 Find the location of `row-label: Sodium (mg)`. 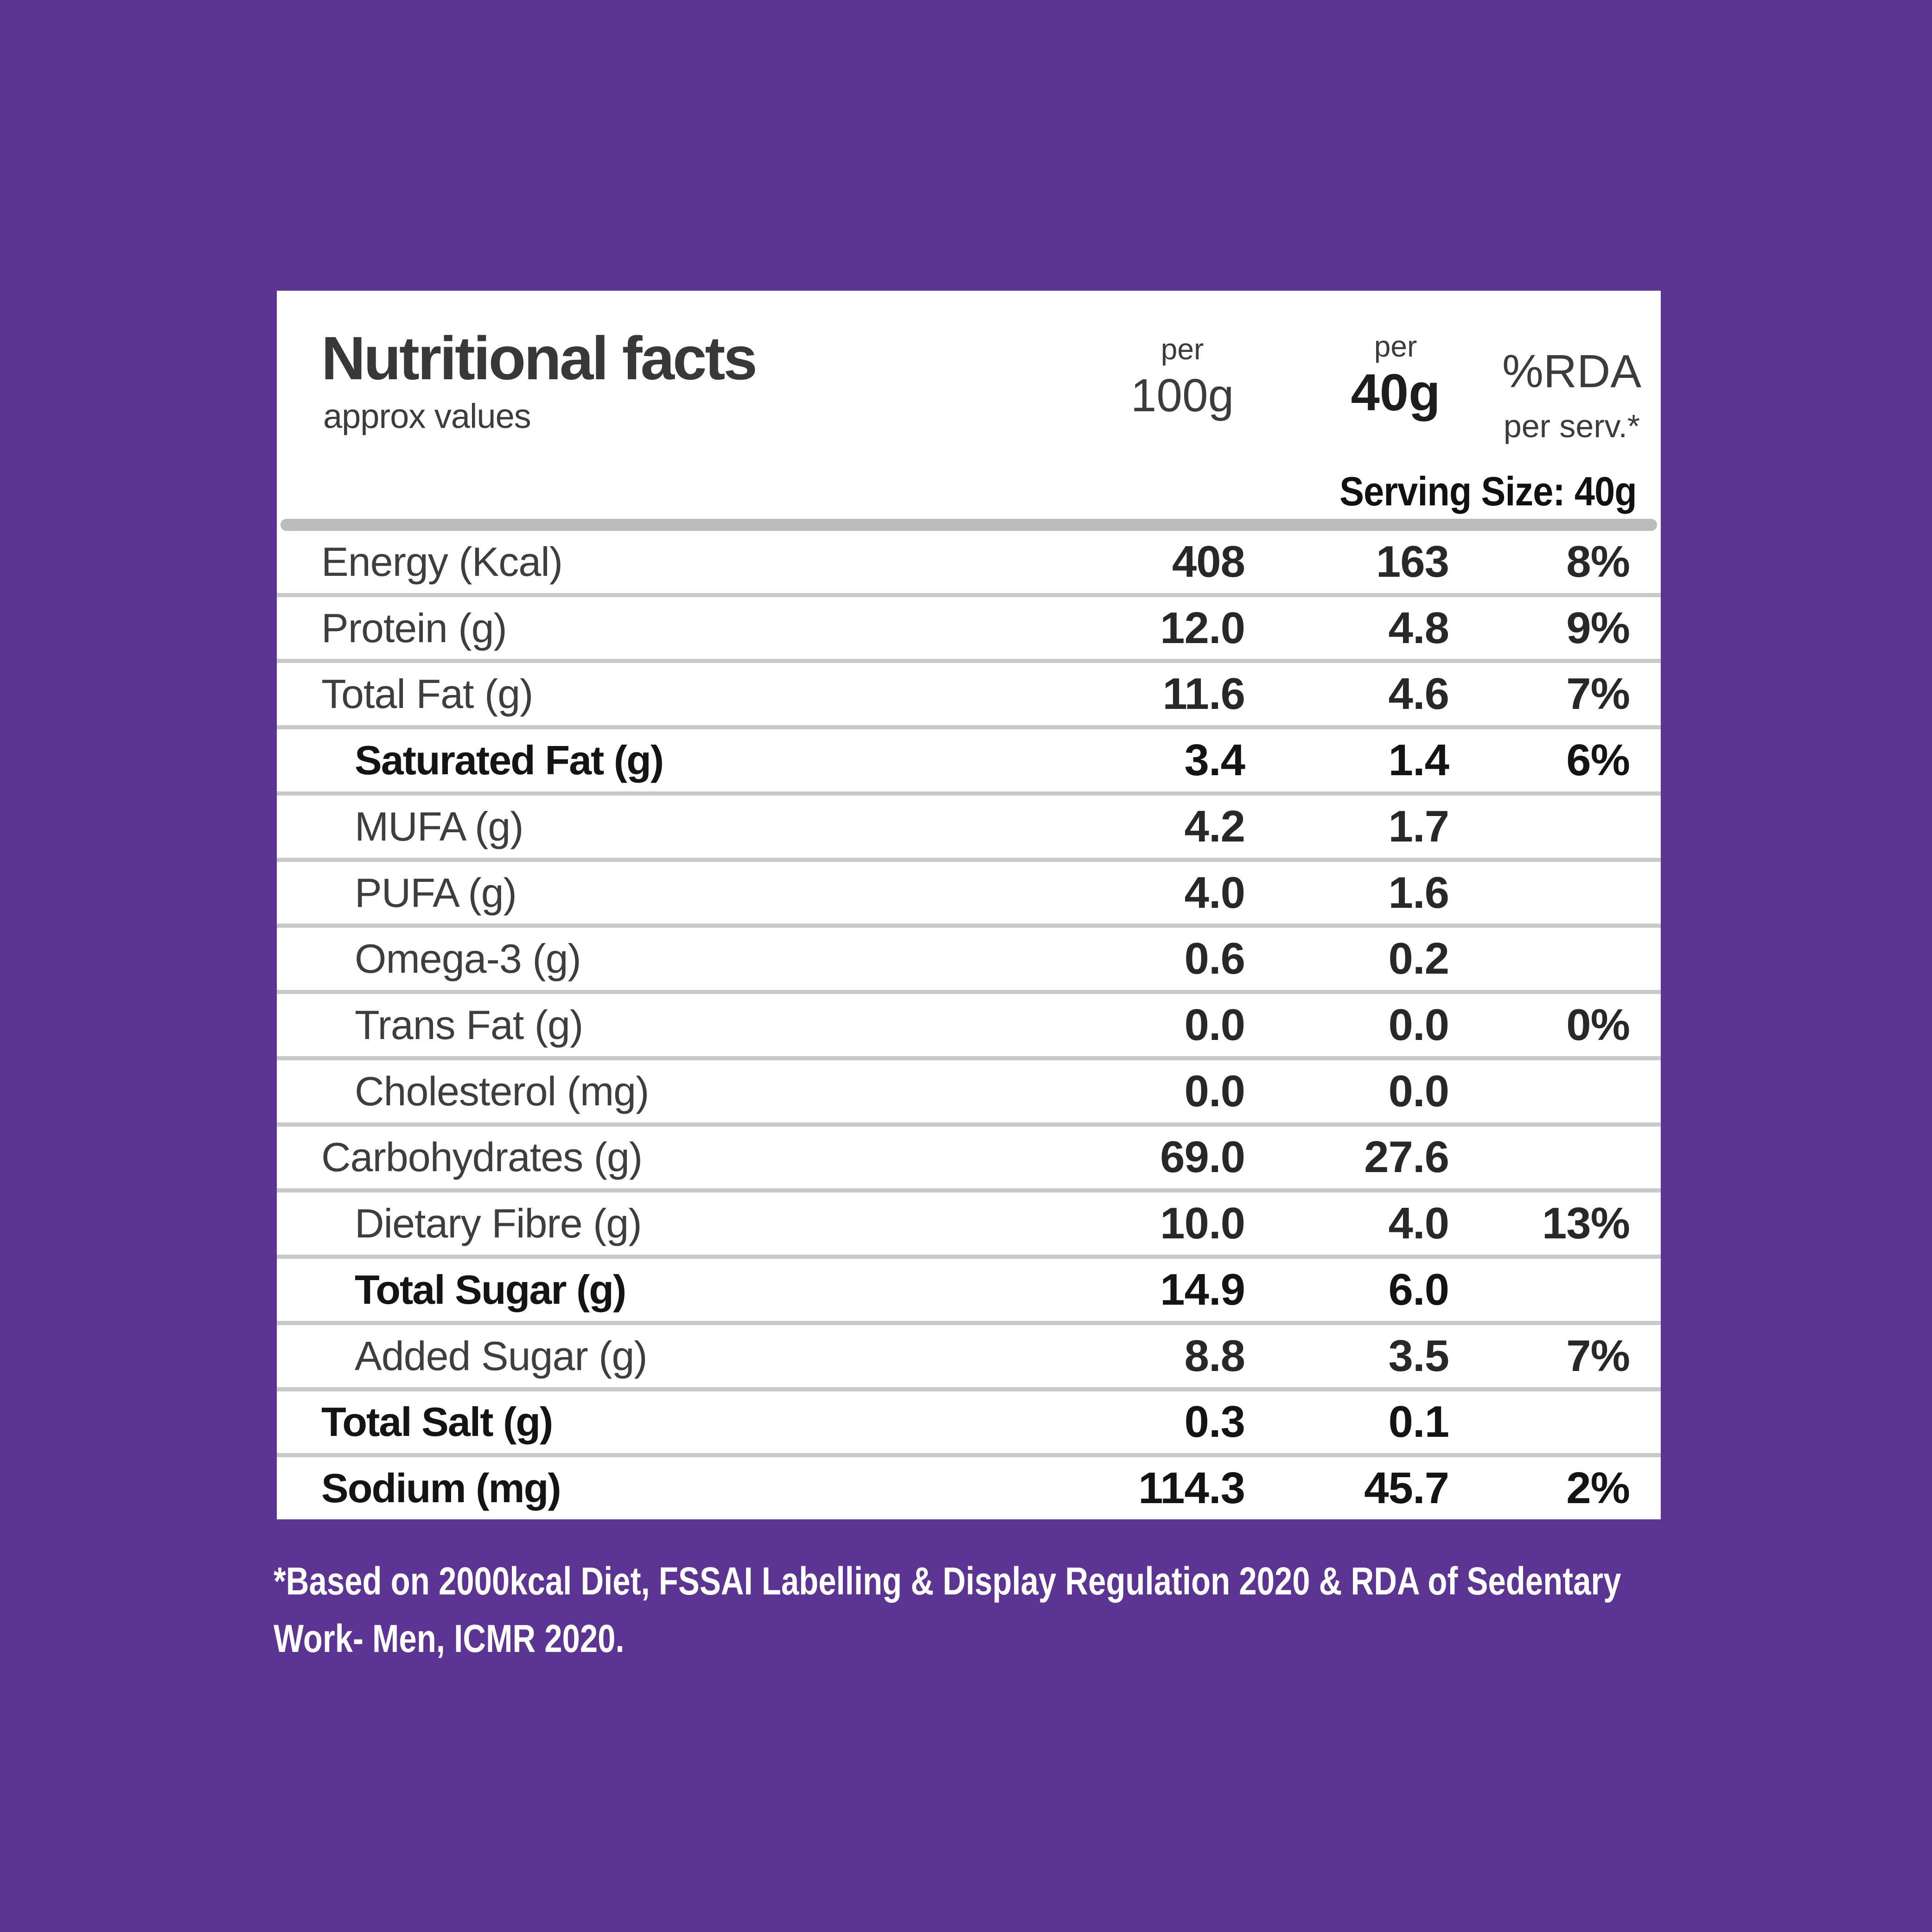

row-label: Sodium (mg) is located at coordinates (441, 1488).